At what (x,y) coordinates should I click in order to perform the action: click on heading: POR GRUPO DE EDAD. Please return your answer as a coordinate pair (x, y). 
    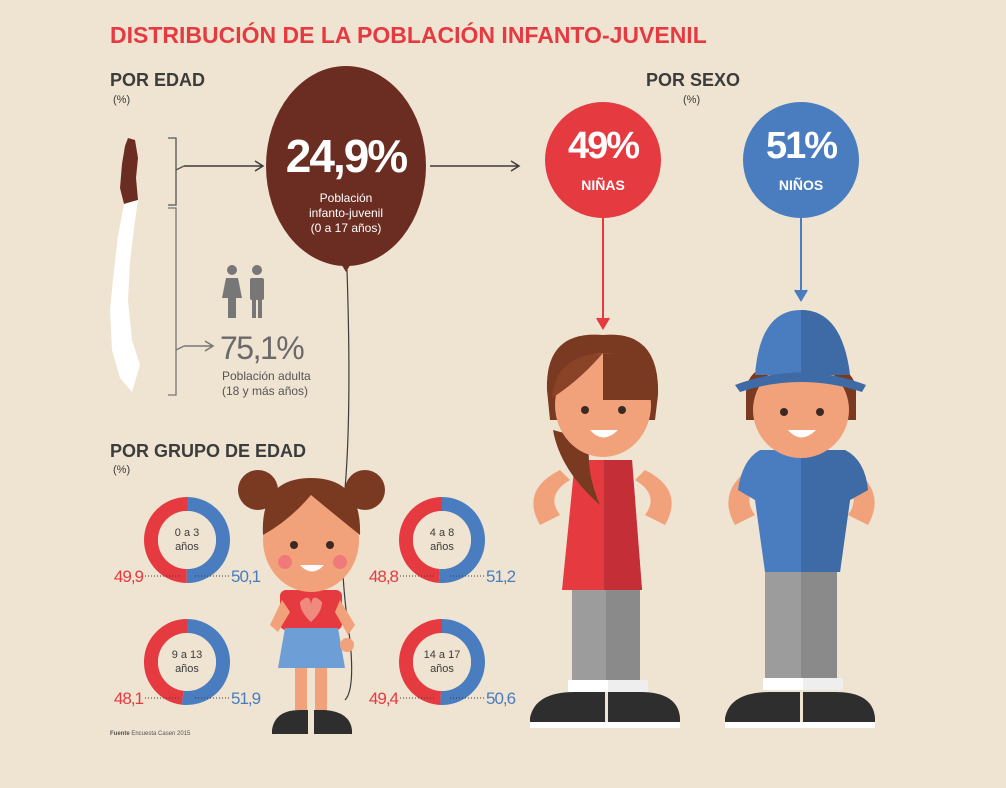
    Looking at the image, I should click on (208, 451).